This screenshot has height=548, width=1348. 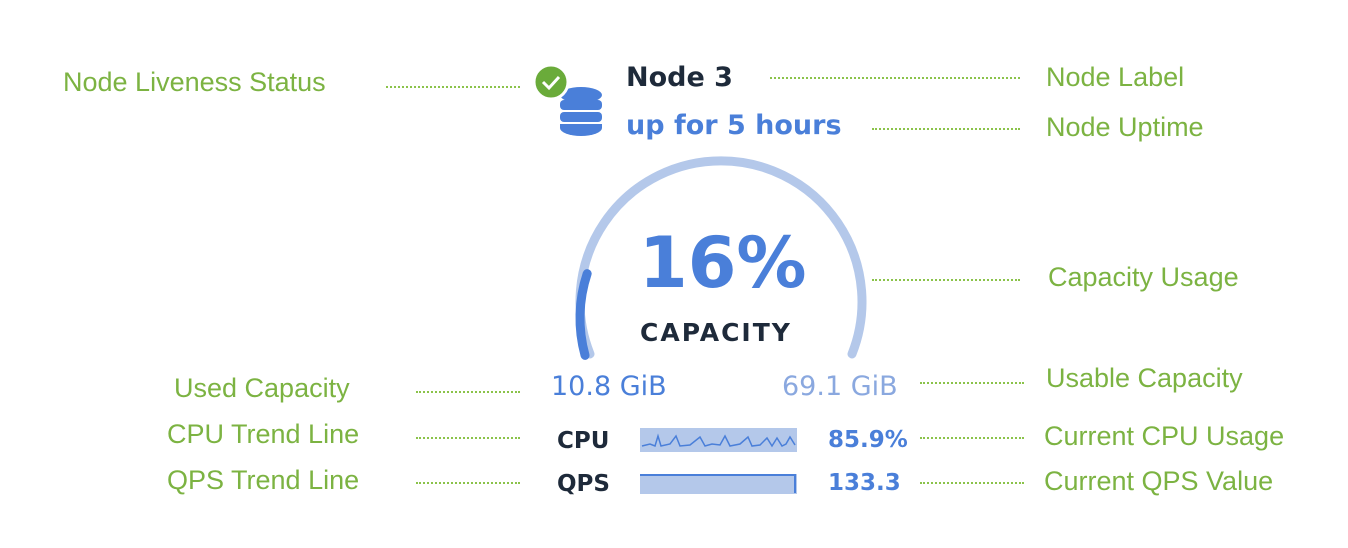 What do you see at coordinates (864, 483) in the screenshot?
I see `qps-value: 133.3` at bounding box center [864, 483].